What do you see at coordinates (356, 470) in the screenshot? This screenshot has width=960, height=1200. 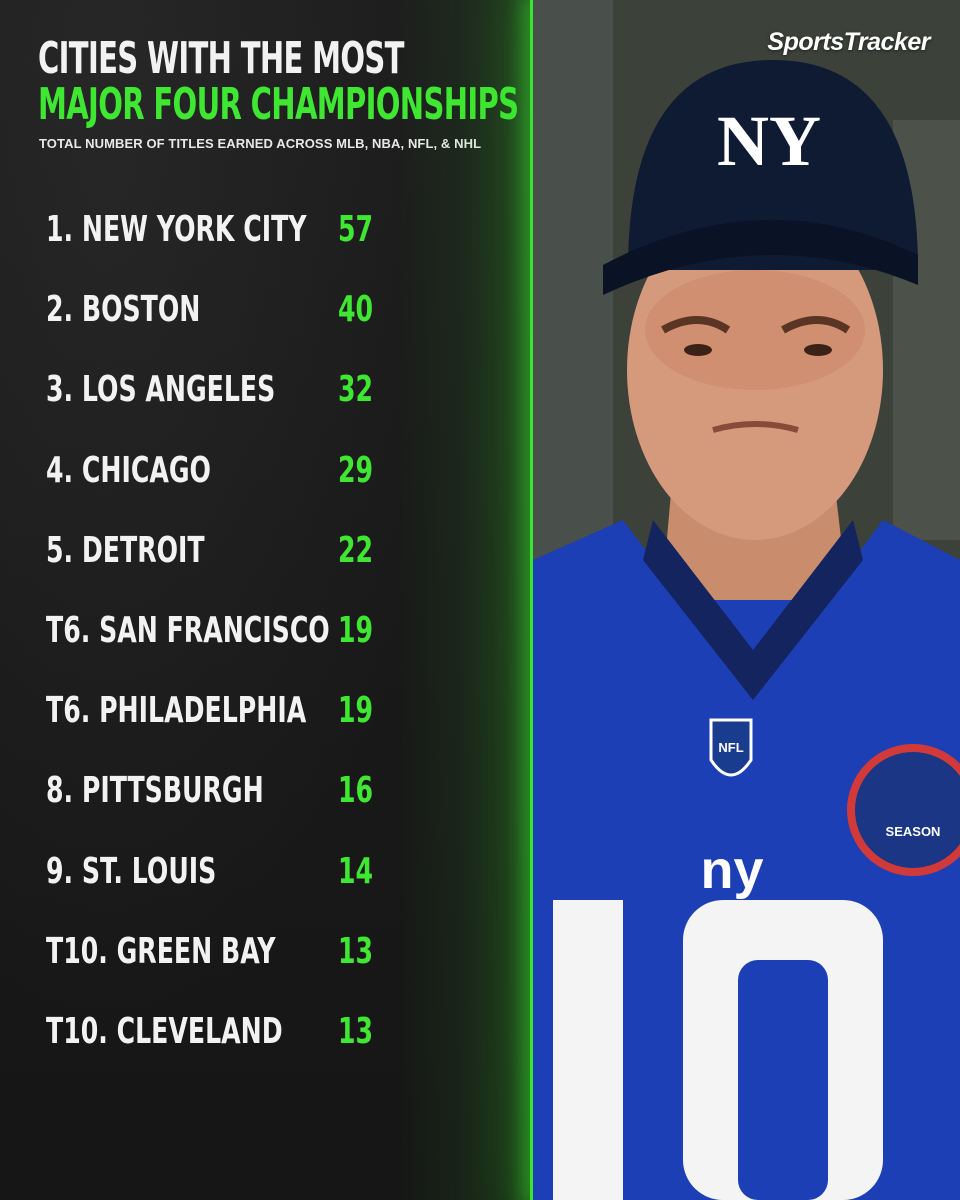 I see `ranking-titles: 29` at bounding box center [356, 470].